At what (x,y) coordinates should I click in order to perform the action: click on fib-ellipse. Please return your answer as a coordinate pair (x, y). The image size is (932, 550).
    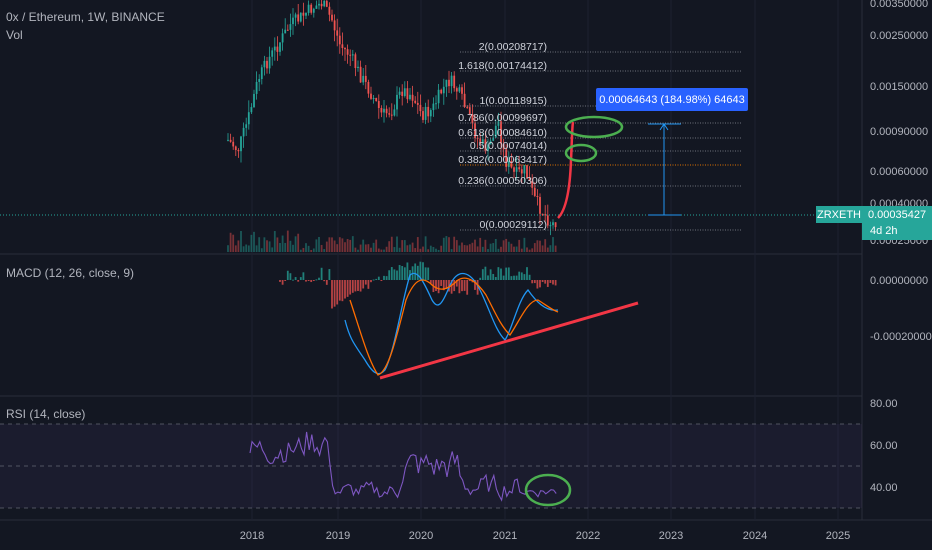
    Looking at the image, I should click on (581, 153).